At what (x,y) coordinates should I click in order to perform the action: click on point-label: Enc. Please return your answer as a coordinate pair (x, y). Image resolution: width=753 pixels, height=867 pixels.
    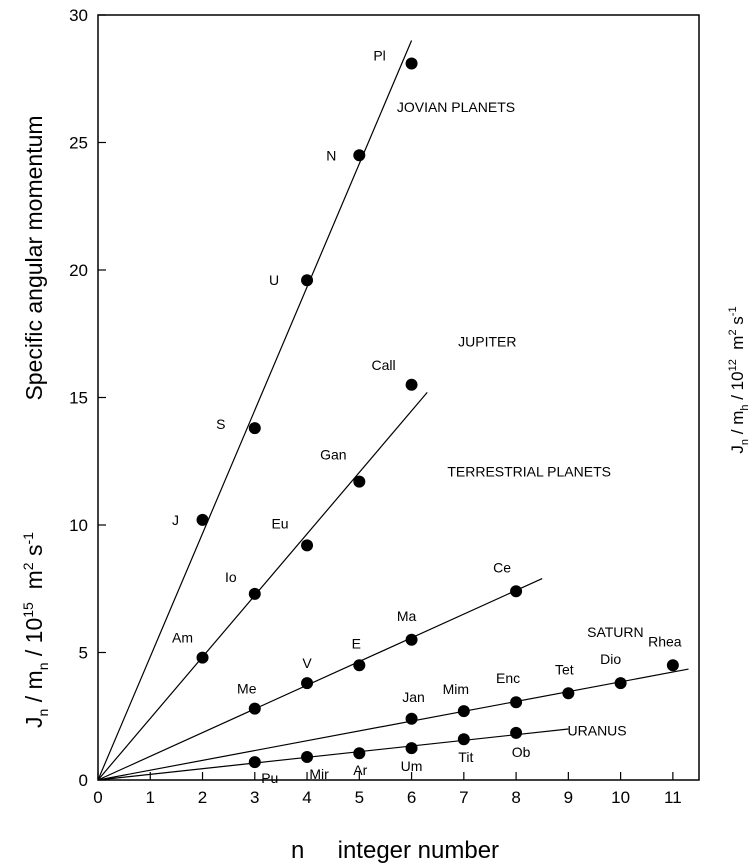
    Looking at the image, I should click on (508, 678).